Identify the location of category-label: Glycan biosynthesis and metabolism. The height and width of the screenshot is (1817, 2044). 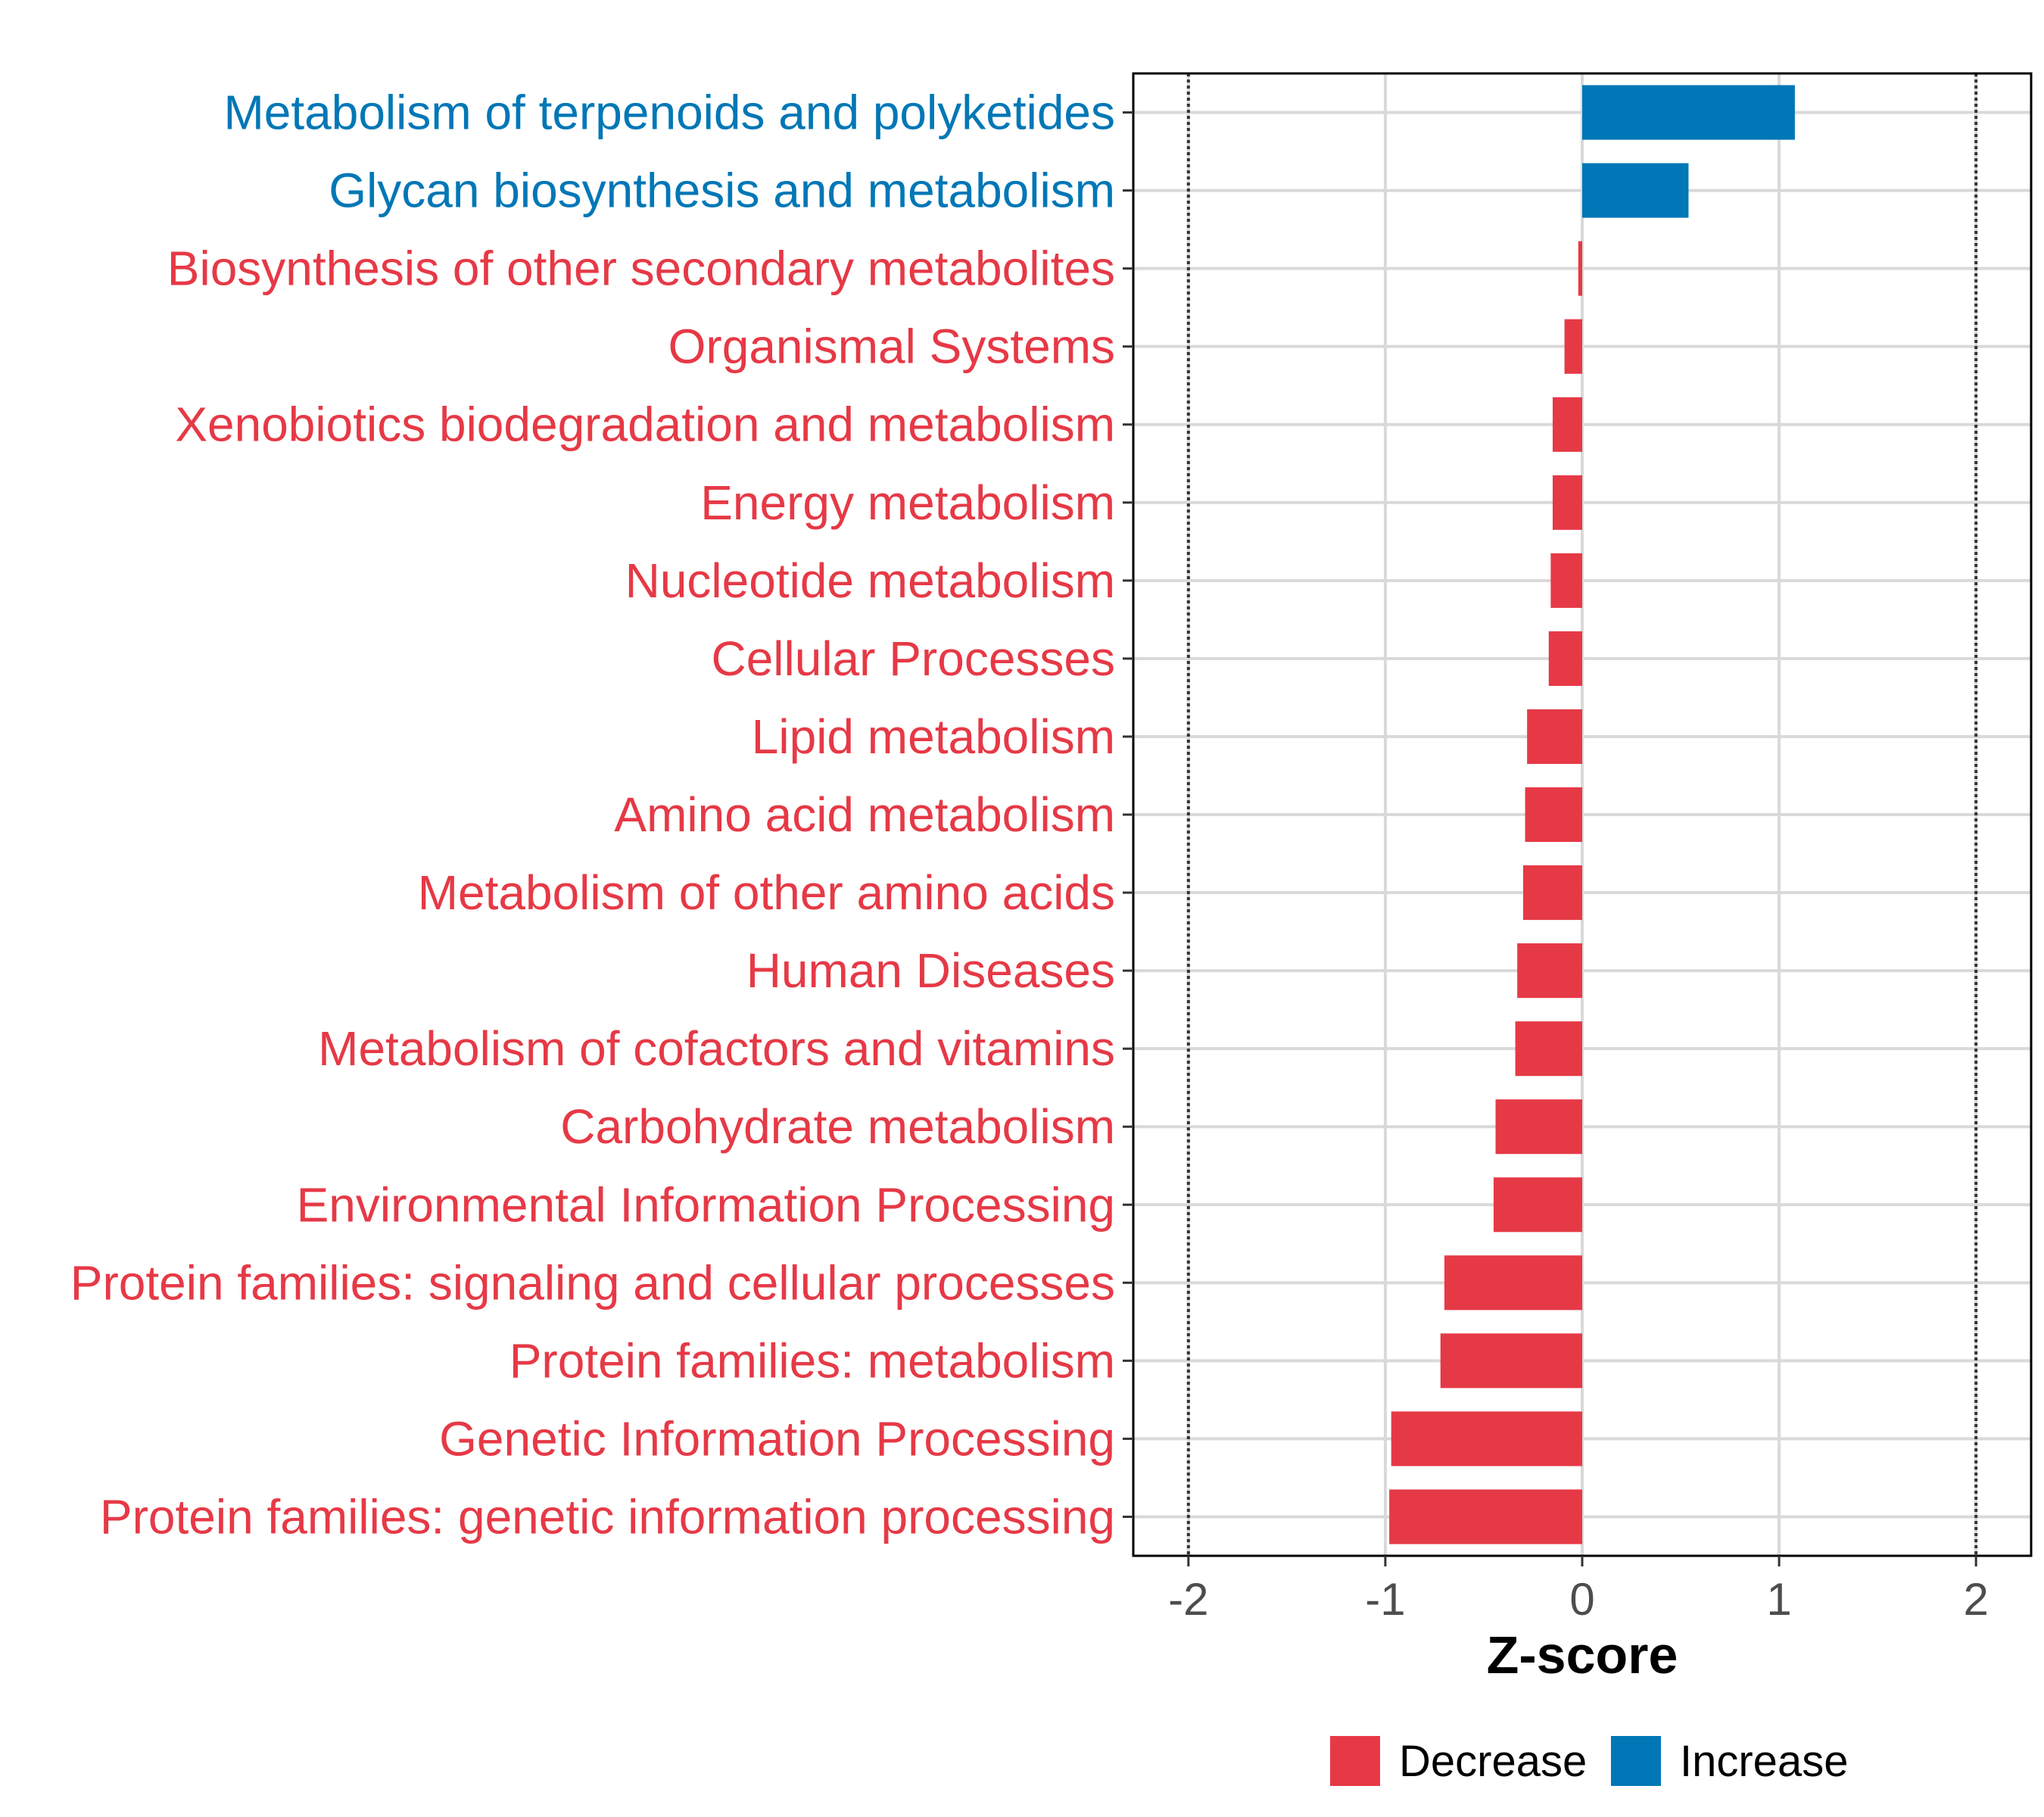
(722, 191).